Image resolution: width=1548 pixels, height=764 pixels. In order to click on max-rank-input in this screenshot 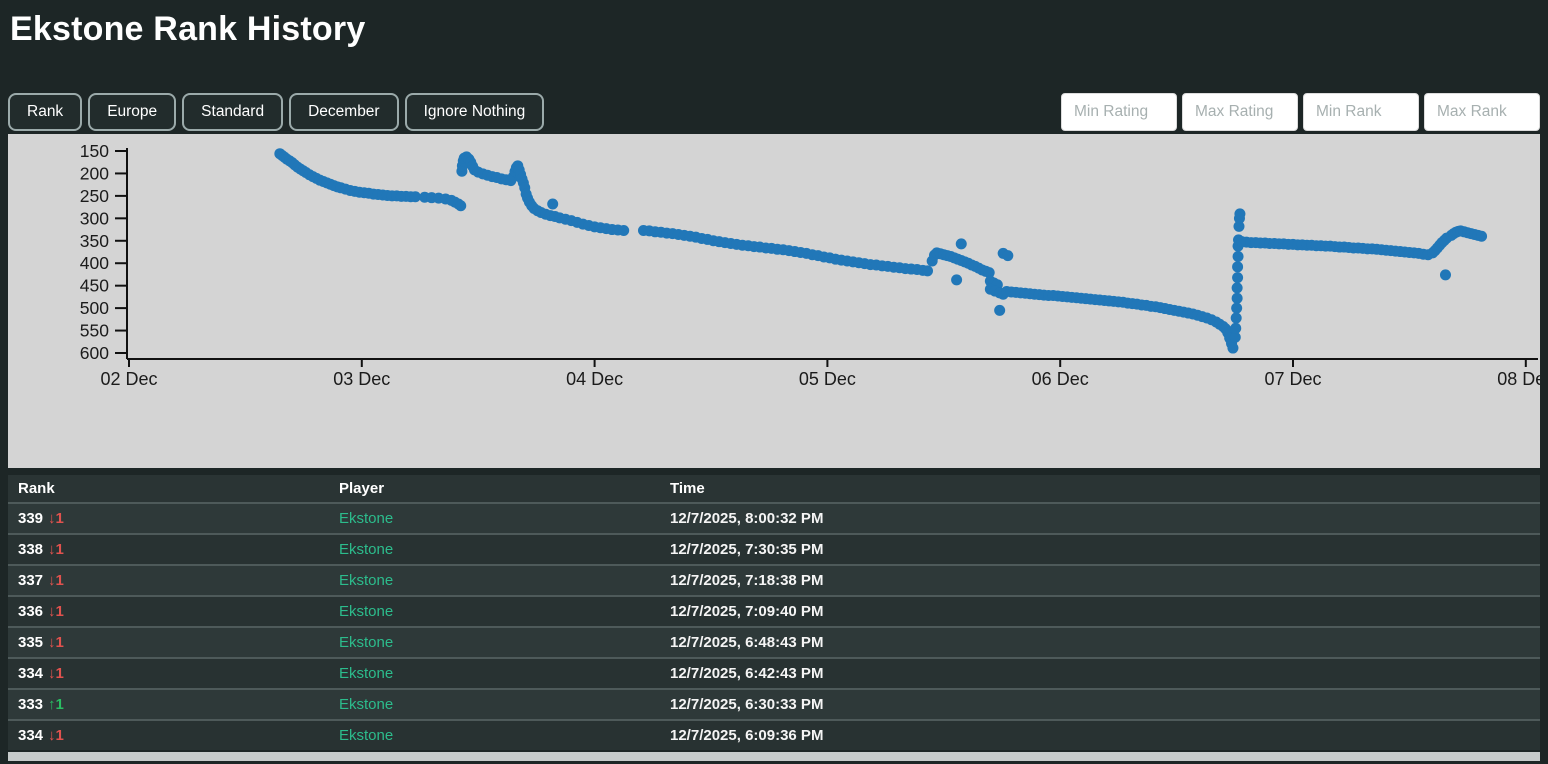, I will do `click(1482, 111)`.